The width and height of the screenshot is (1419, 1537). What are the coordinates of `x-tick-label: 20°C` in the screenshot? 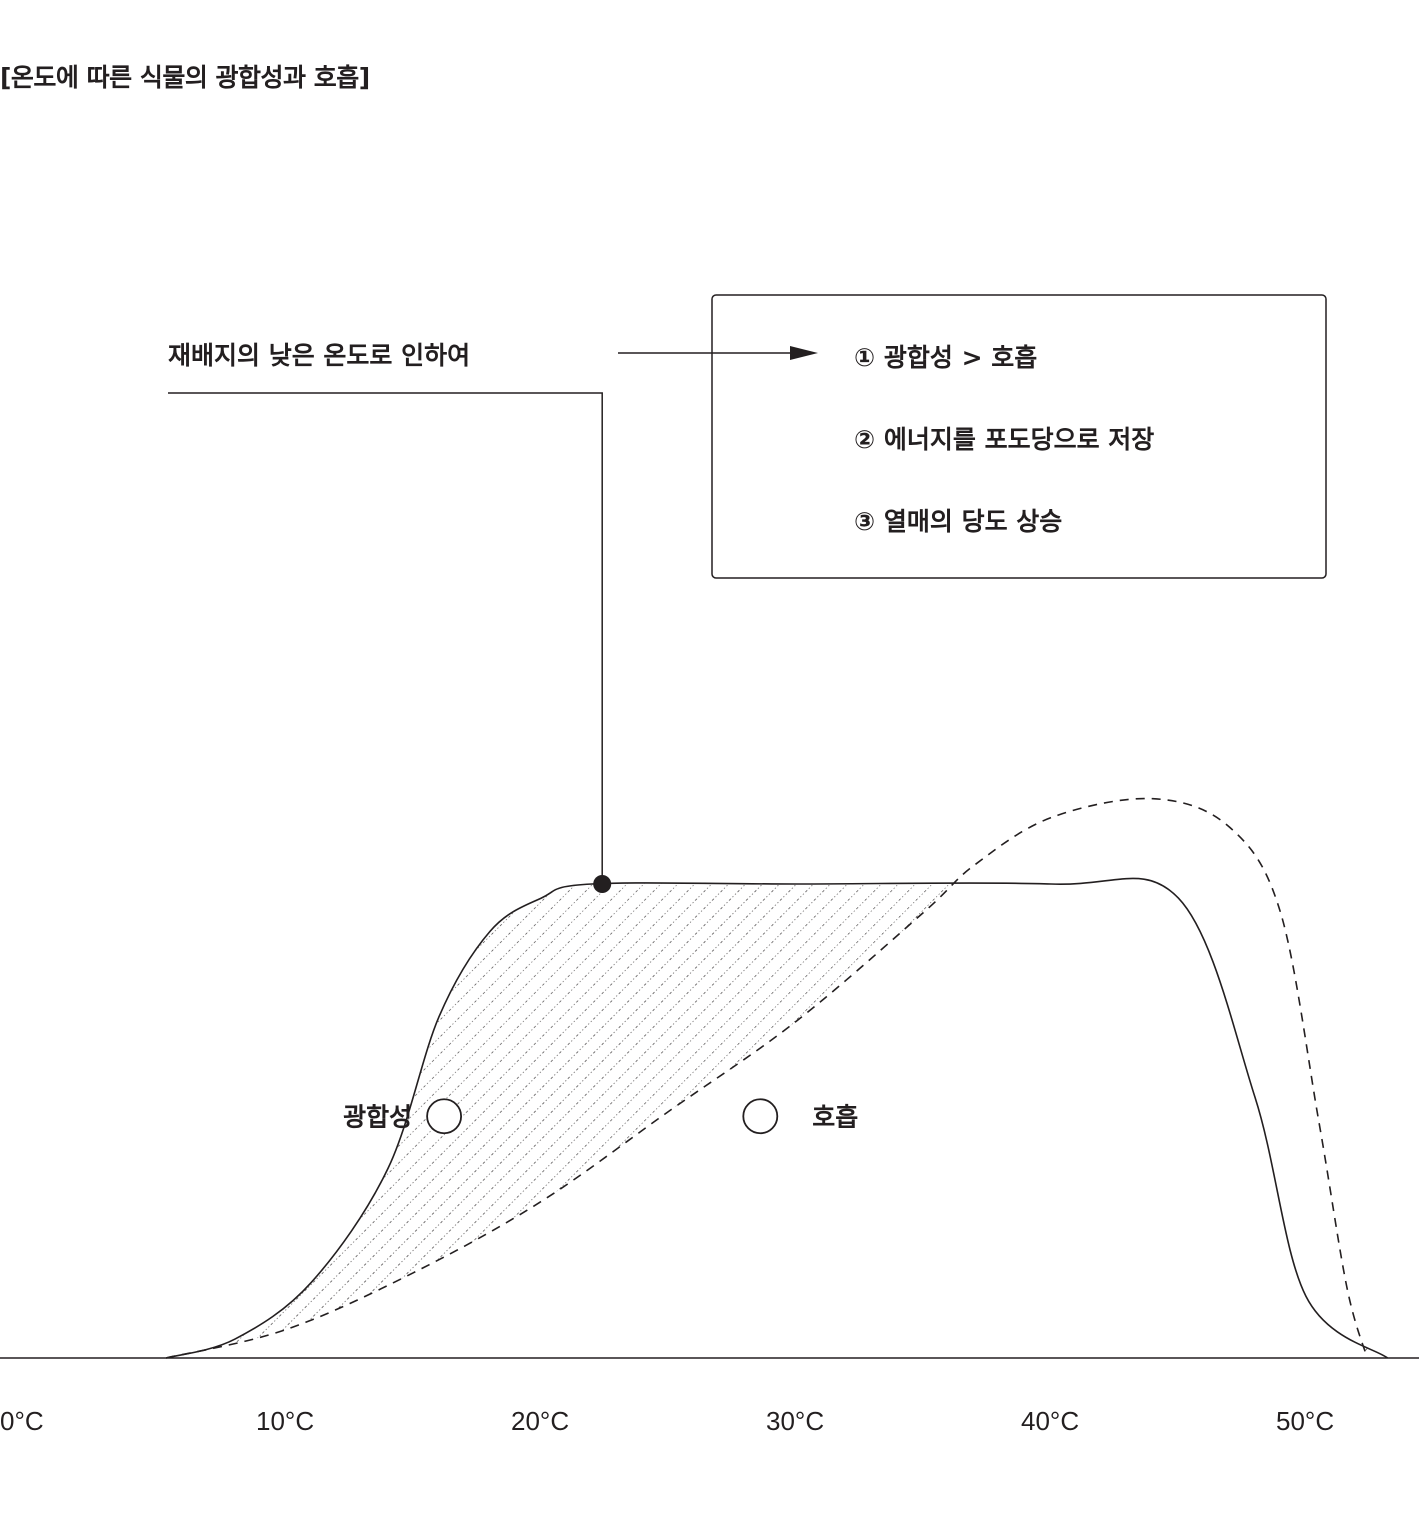 It's located at (540, 1421).